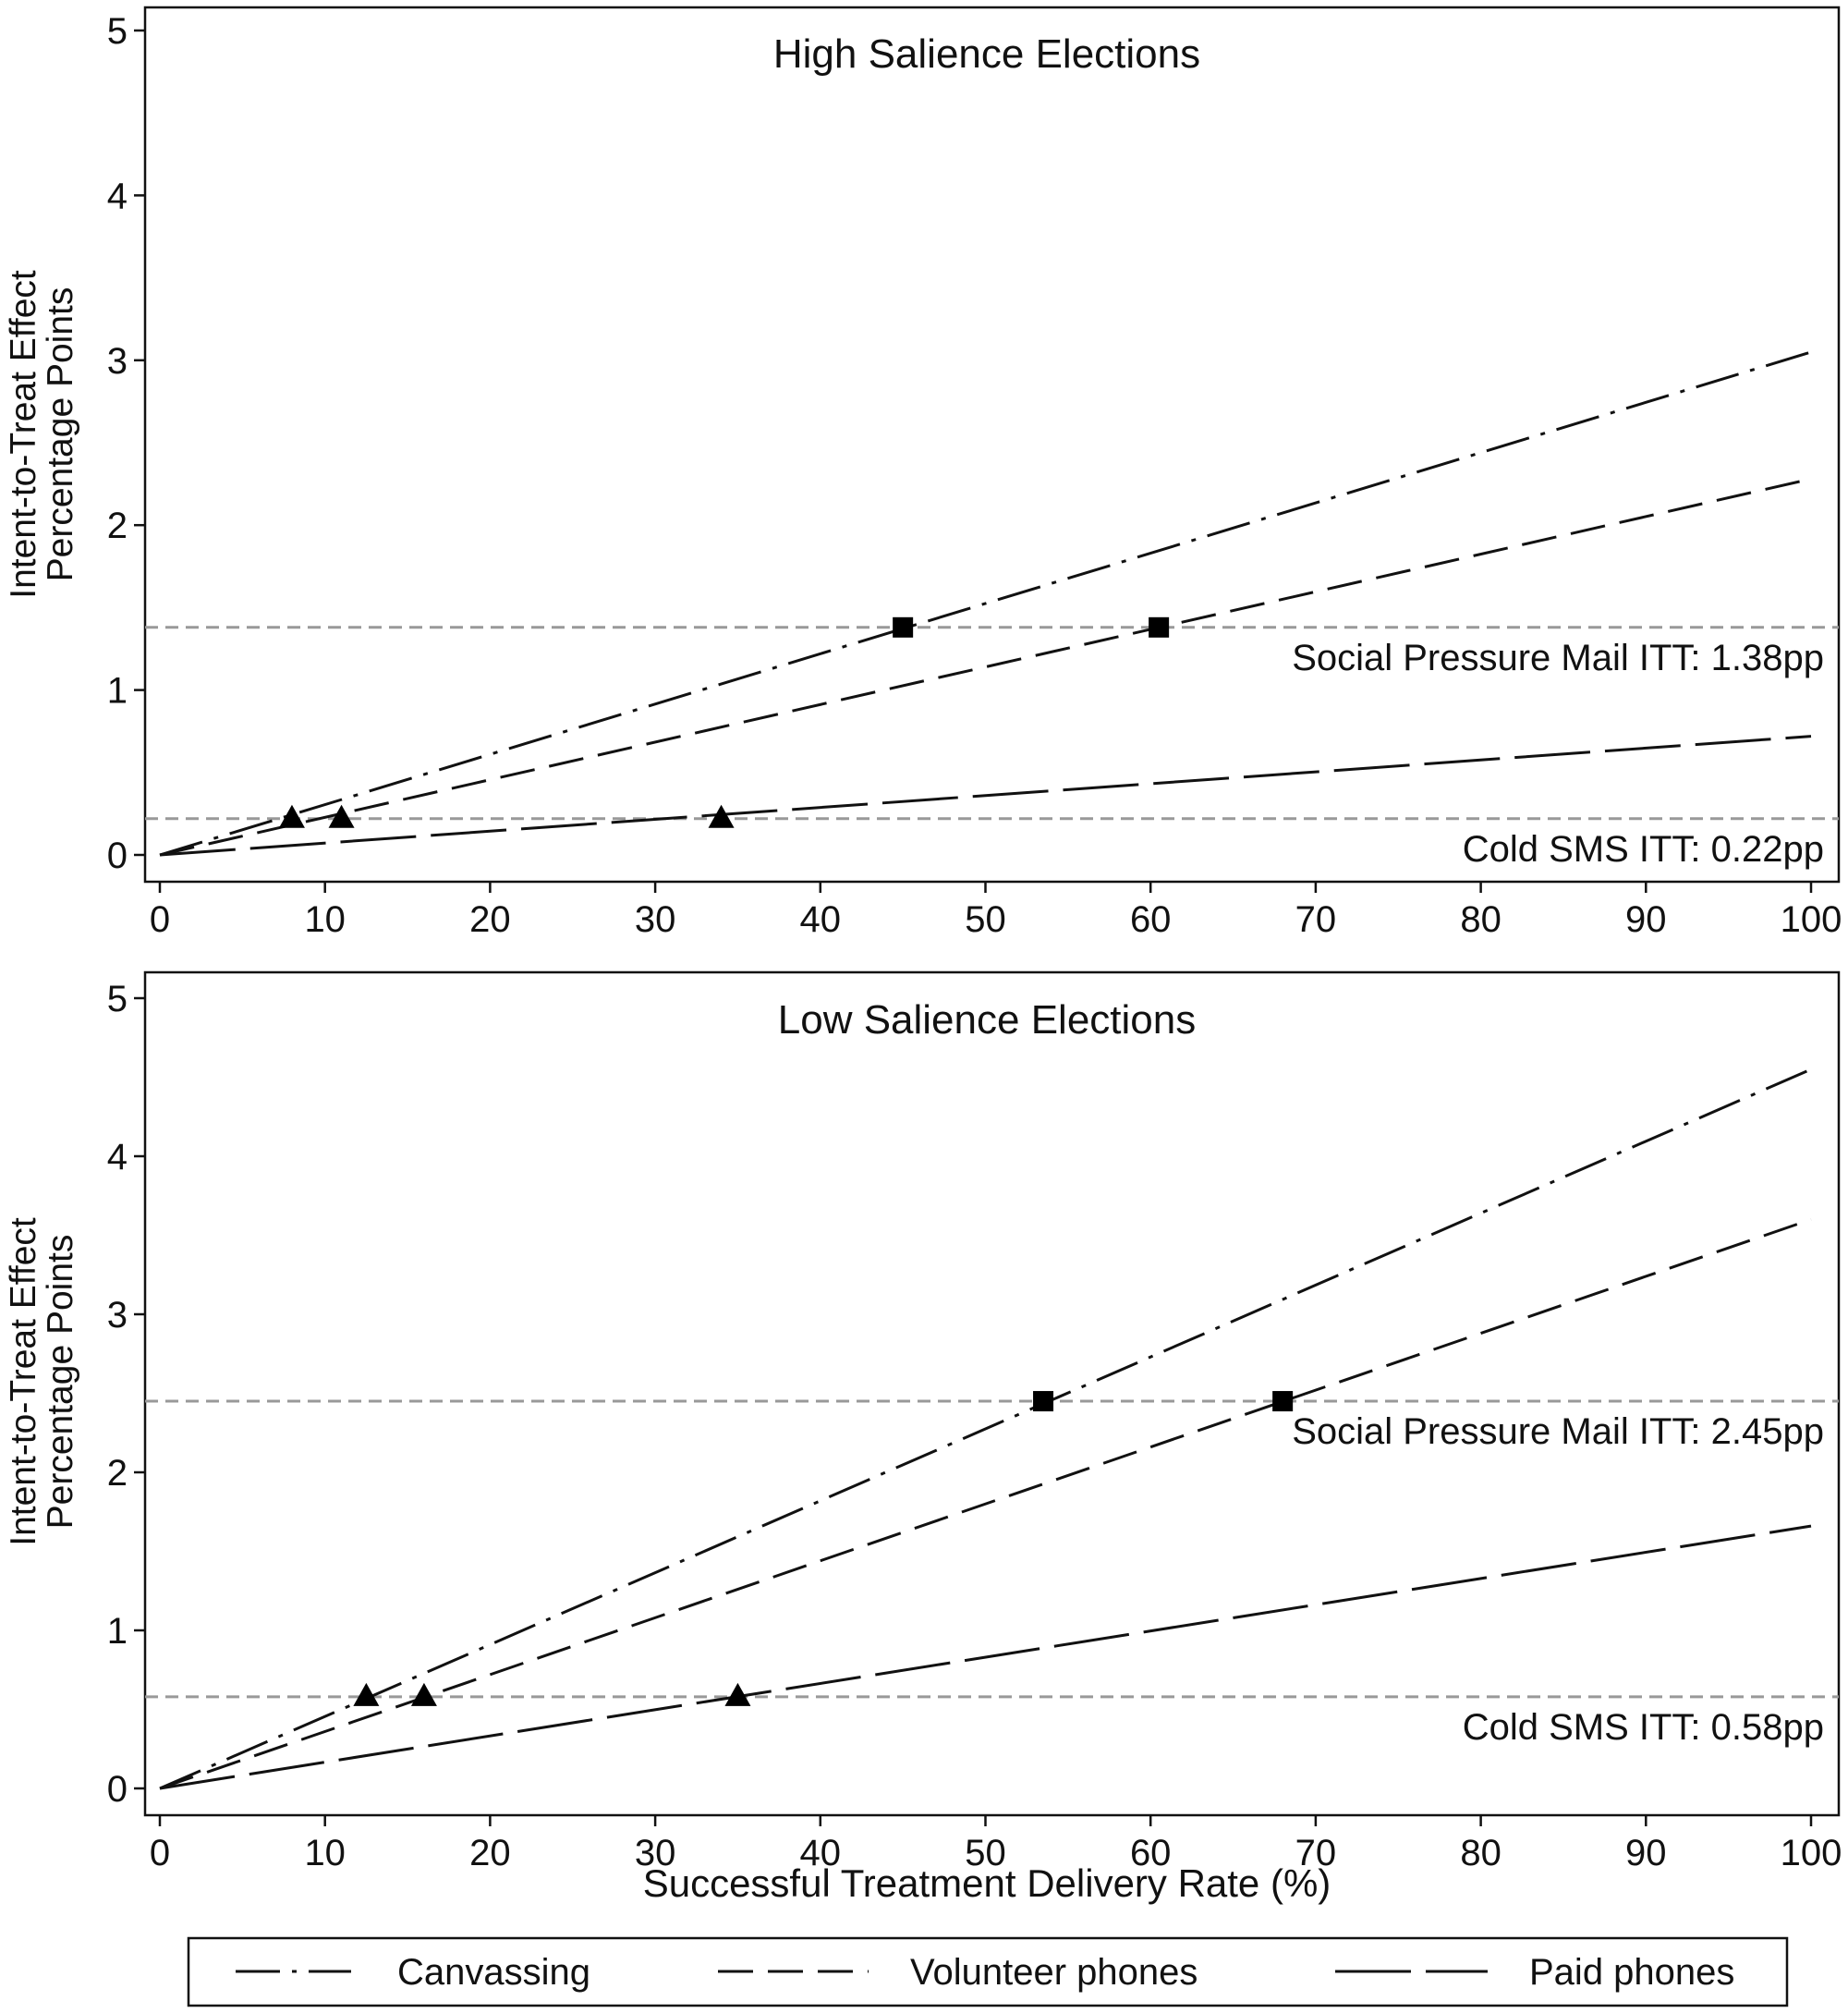 The image size is (1848, 2013). I want to click on legend-item-canvassing: Canvassing, so click(413, 1972).